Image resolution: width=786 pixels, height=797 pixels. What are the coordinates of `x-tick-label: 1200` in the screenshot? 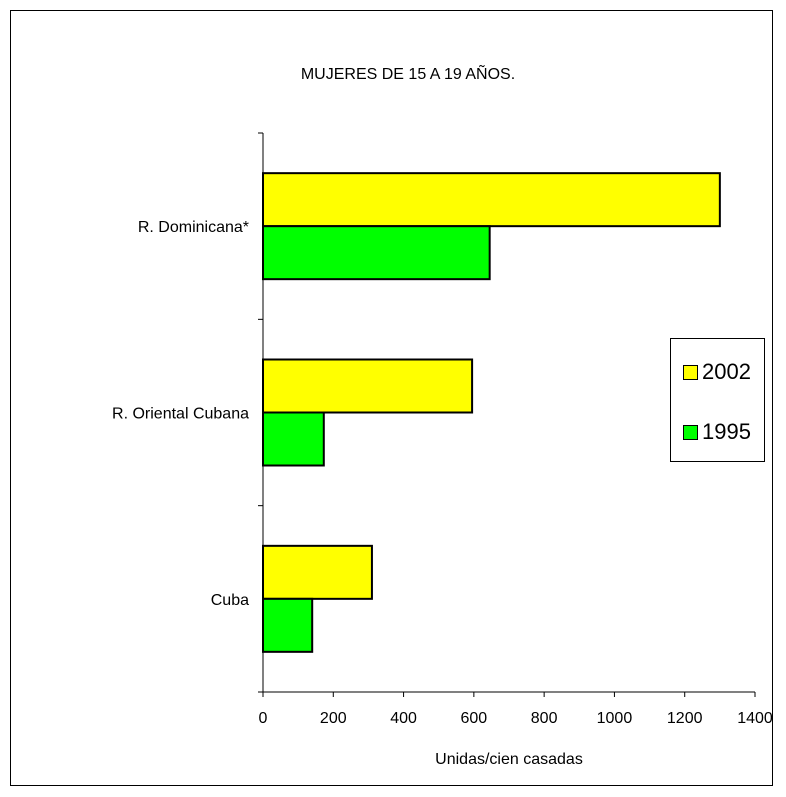 It's located at (685, 718).